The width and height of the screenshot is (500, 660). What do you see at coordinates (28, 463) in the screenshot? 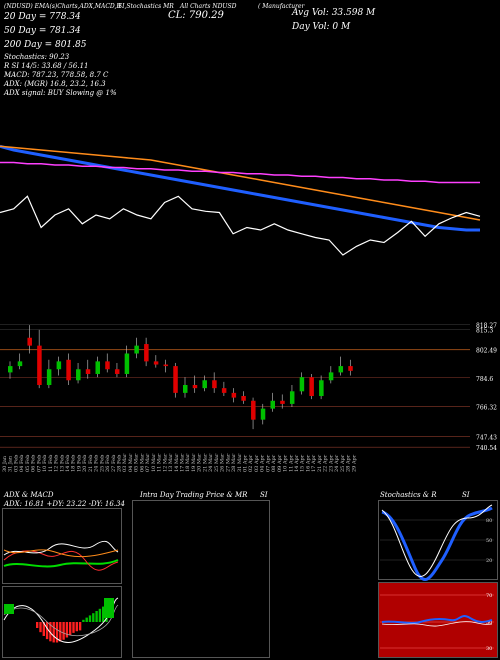
I see `xtick-label: 05 Feb` at bounding box center [28, 463].